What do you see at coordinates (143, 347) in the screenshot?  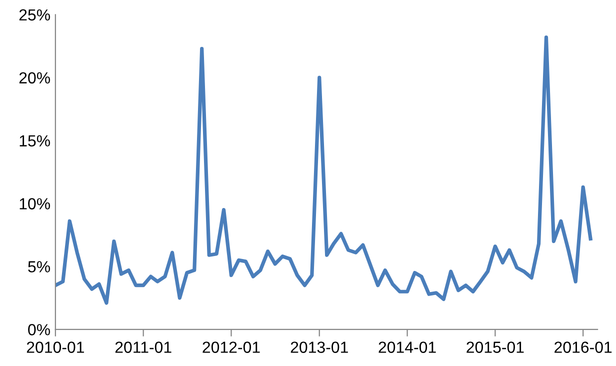 I see `x-tick-label: 2011-01` at bounding box center [143, 347].